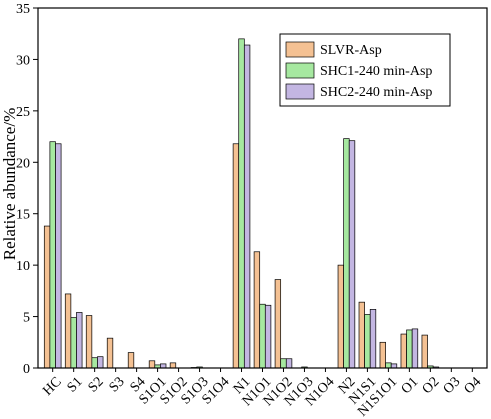  I want to click on x-tick-label-o2: O2, so click(431, 385).